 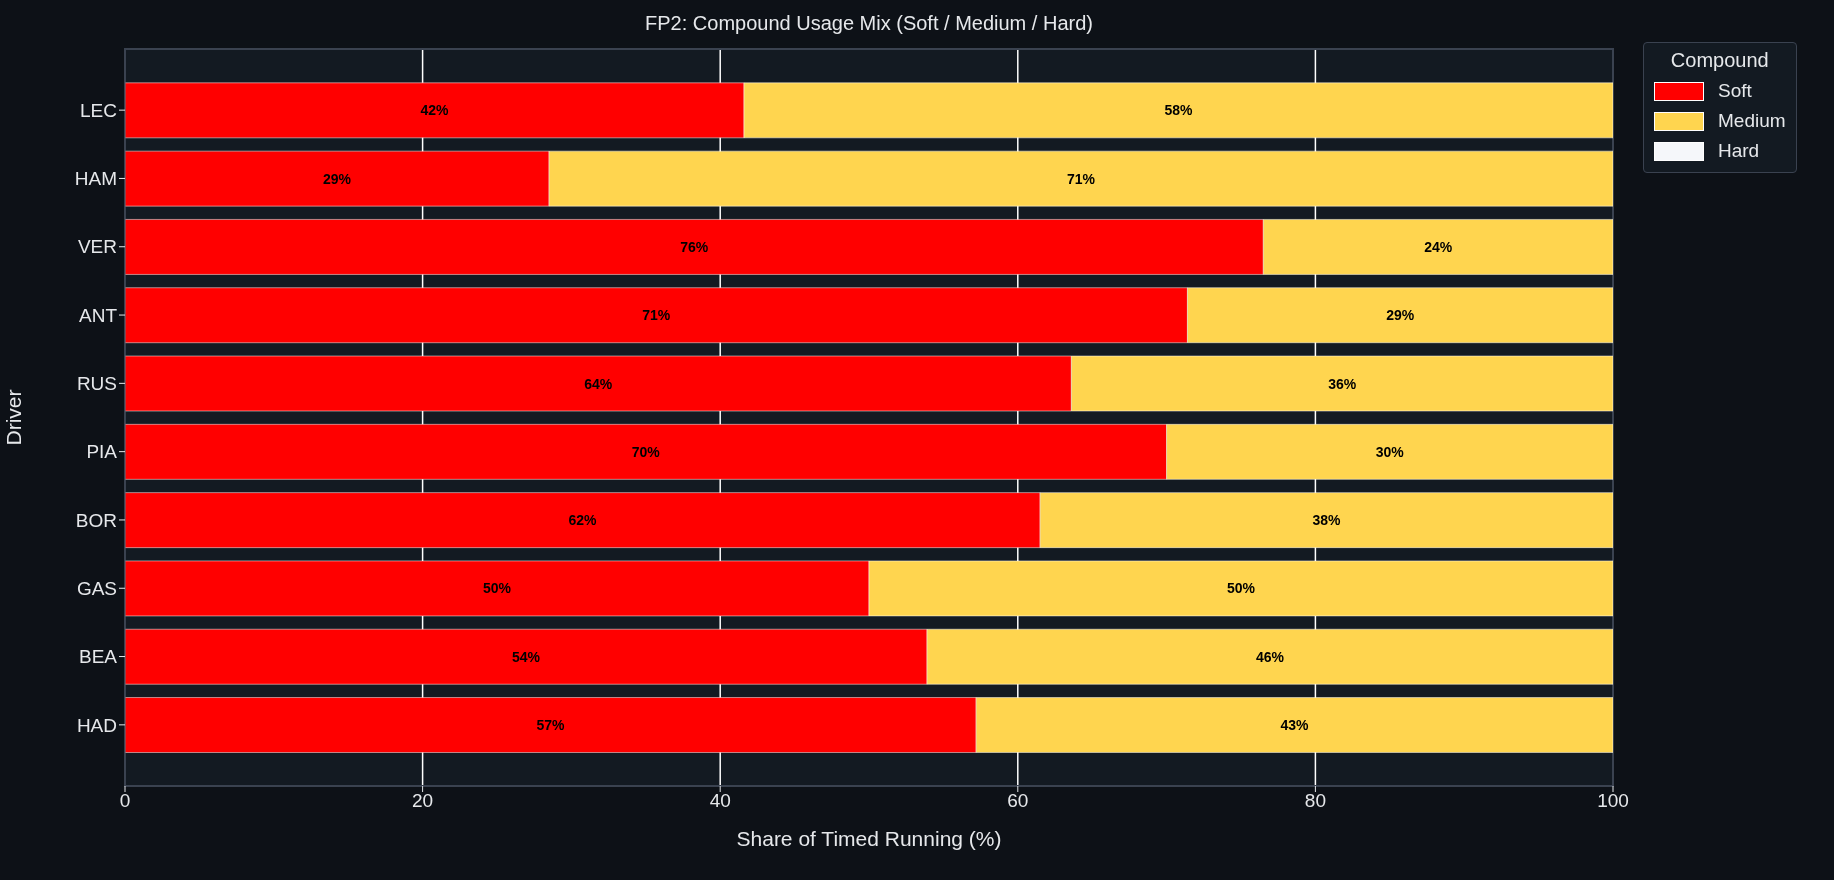 I want to click on chart-title: FP2: Compound Usage Mix (Soft / Medium / Hard), so click(x=869, y=23).